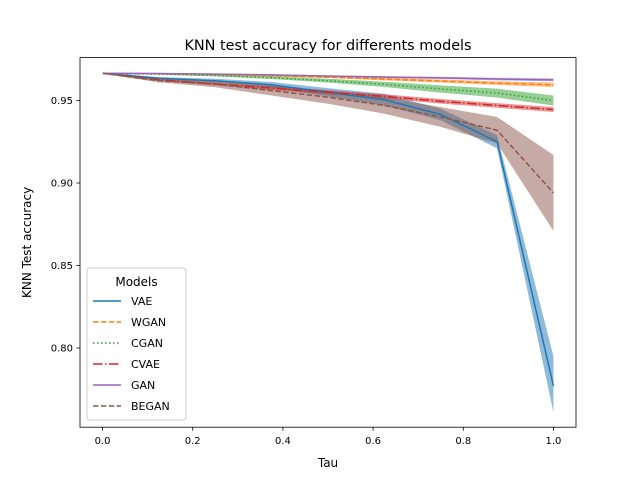 The image size is (640, 484). What do you see at coordinates (136, 282) in the screenshot?
I see `legend-title: Models` at bounding box center [136, 282].